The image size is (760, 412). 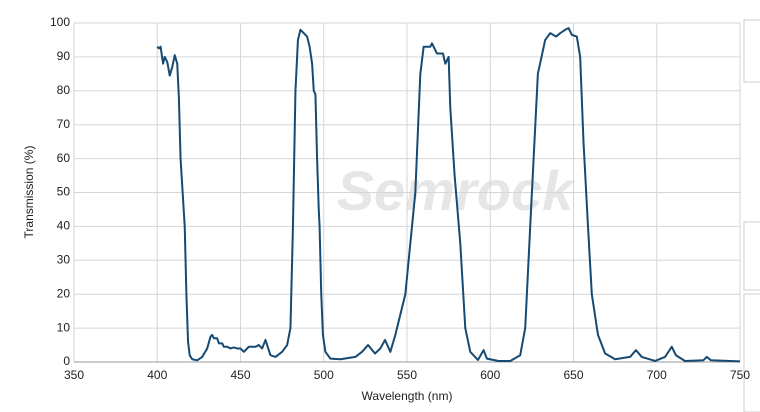 I want to click on y-tick-label: 0, so click(x=66, y=361).